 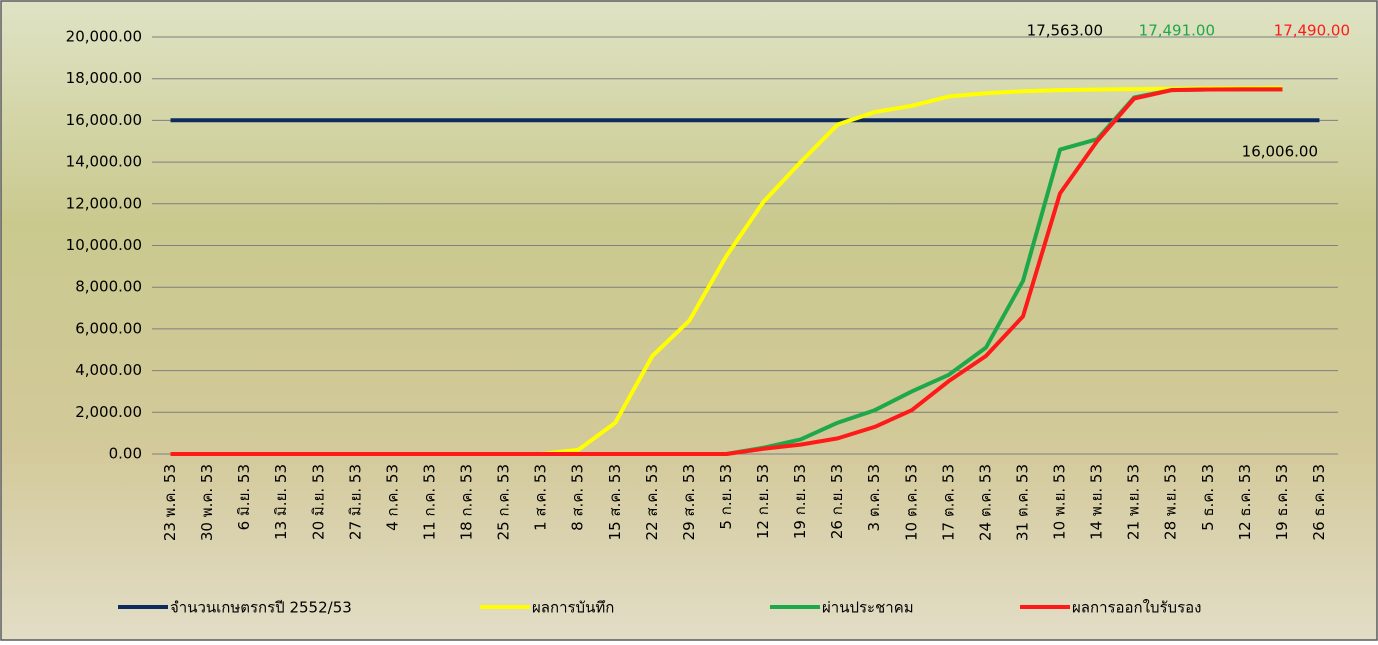 What do you see at coordinates (911, 502) in the screenshot?
I see `x-tick-label: 10 ต.ค. 53` at bounding box center [911, 502].